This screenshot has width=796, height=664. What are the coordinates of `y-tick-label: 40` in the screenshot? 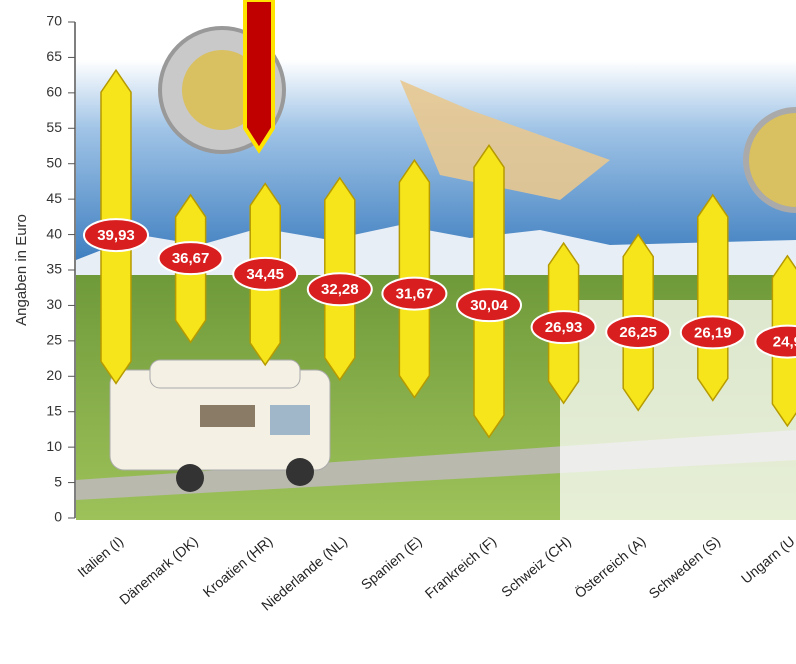 It's located at (54, 233).